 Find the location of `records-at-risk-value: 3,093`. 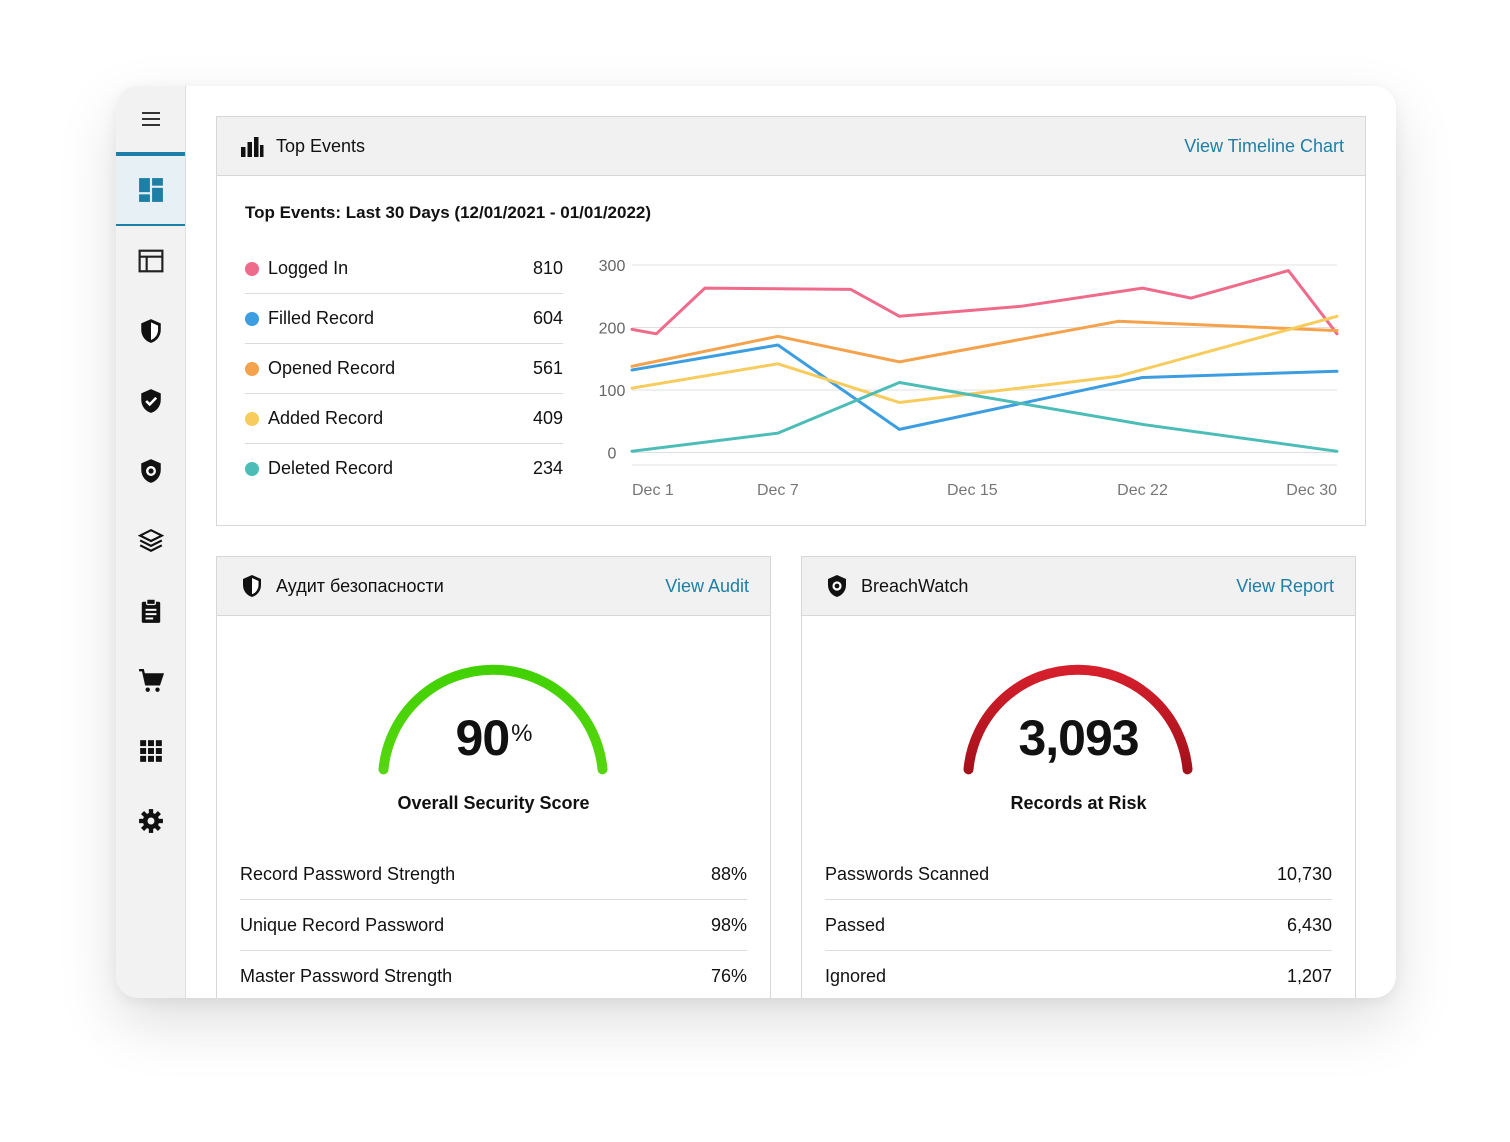

records-at-risk-value: 3,093 is located at coordinates (1078, 738).